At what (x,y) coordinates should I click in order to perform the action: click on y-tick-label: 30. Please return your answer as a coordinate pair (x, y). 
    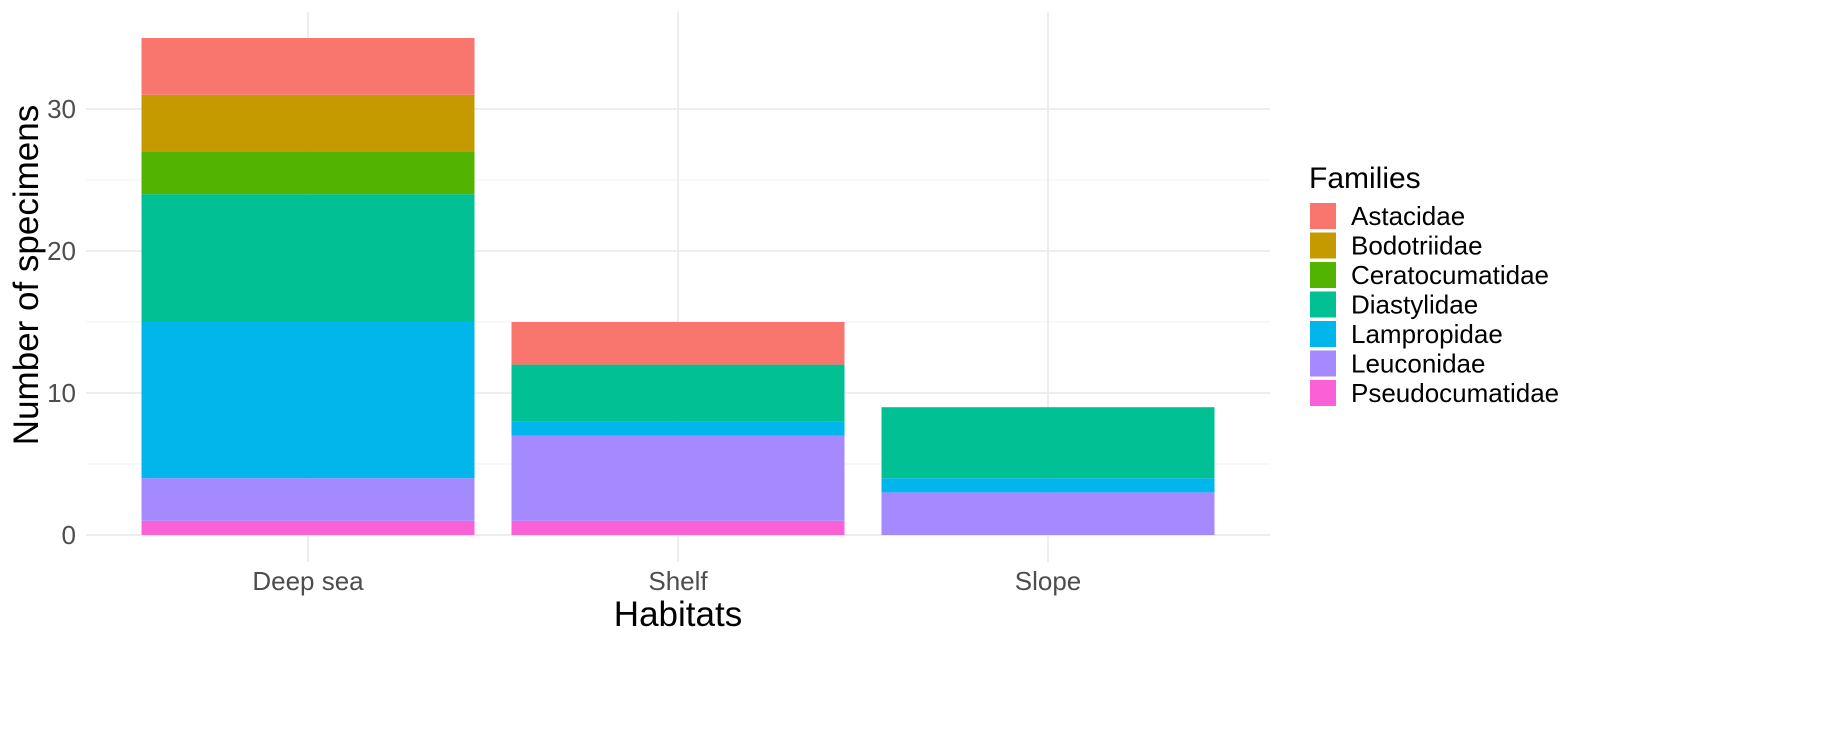
    Looking at the image, I should click on (61, 109).